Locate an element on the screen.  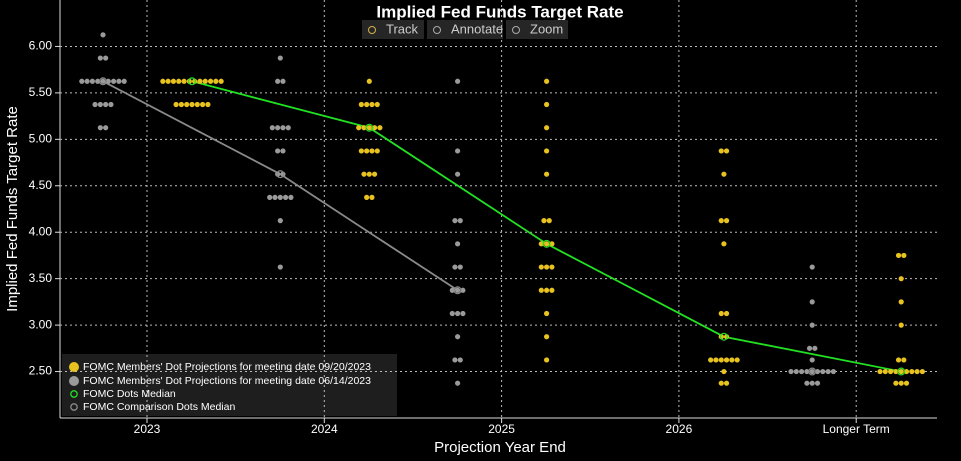
toolbar-label: Annotate is located at coordinates (477, 28).